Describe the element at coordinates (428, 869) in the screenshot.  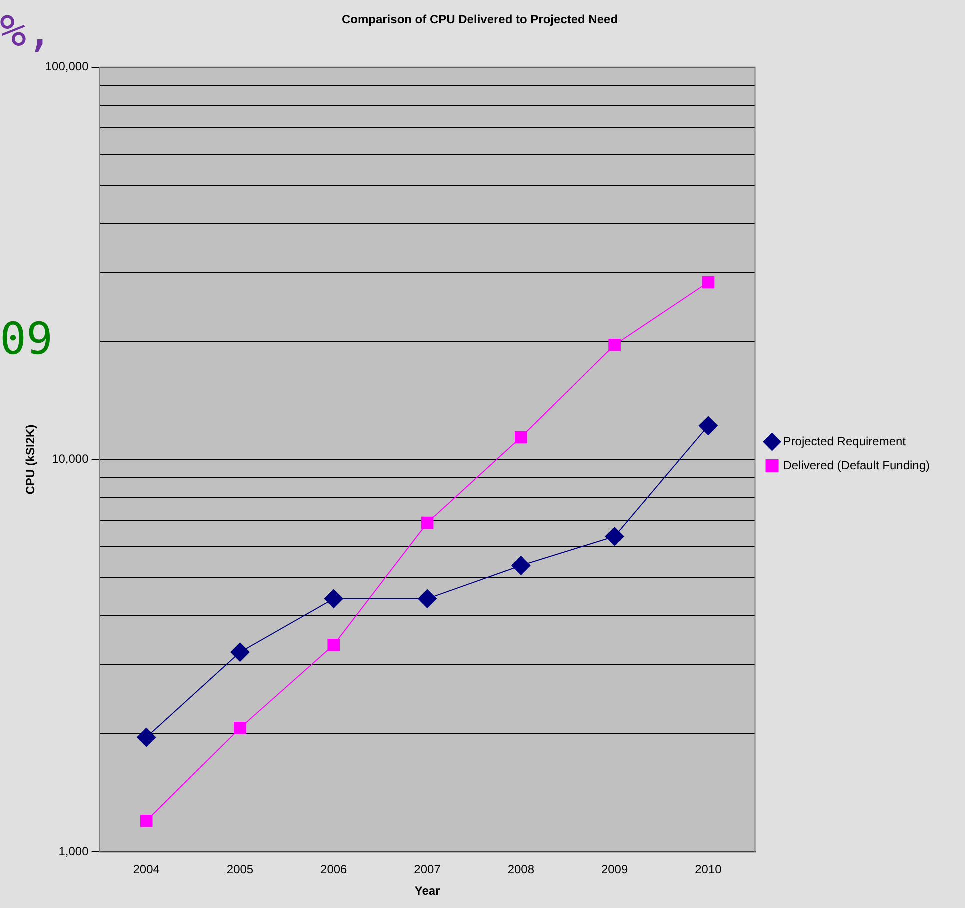
I see `x-tick-label: 2007` at that location.